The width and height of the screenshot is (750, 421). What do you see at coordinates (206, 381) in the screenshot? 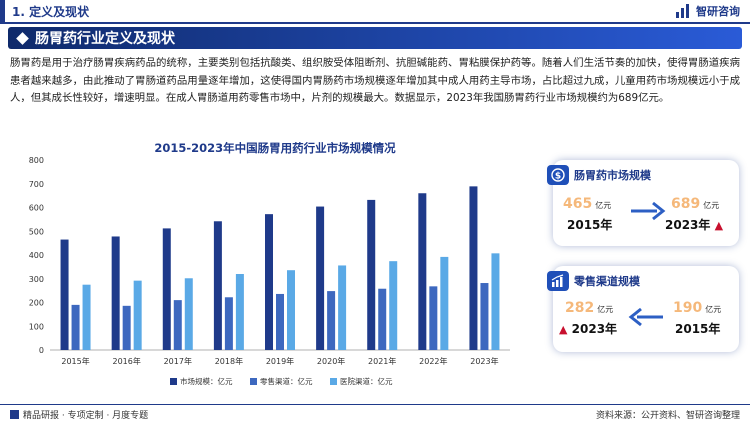
I see `legend-label: 市场规模：亿元` at bounding box center [206, 381].